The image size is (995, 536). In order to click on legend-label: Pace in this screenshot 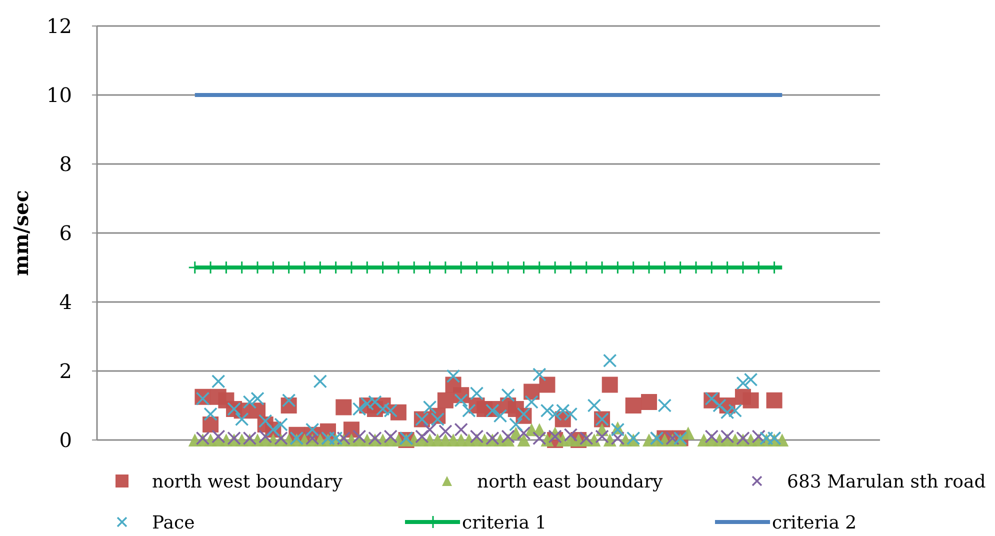, I will do `click(173, 523)`.